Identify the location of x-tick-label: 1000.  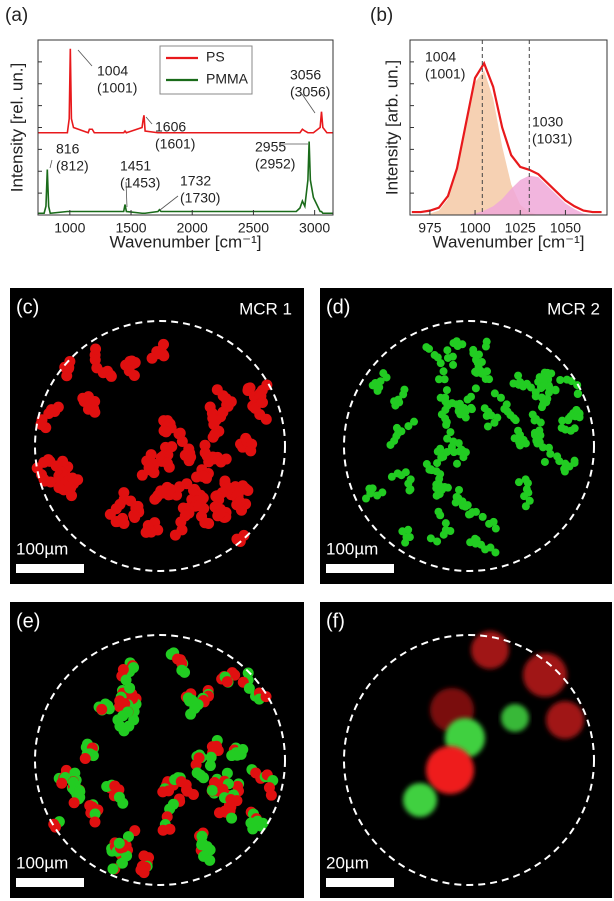
(69, 228).